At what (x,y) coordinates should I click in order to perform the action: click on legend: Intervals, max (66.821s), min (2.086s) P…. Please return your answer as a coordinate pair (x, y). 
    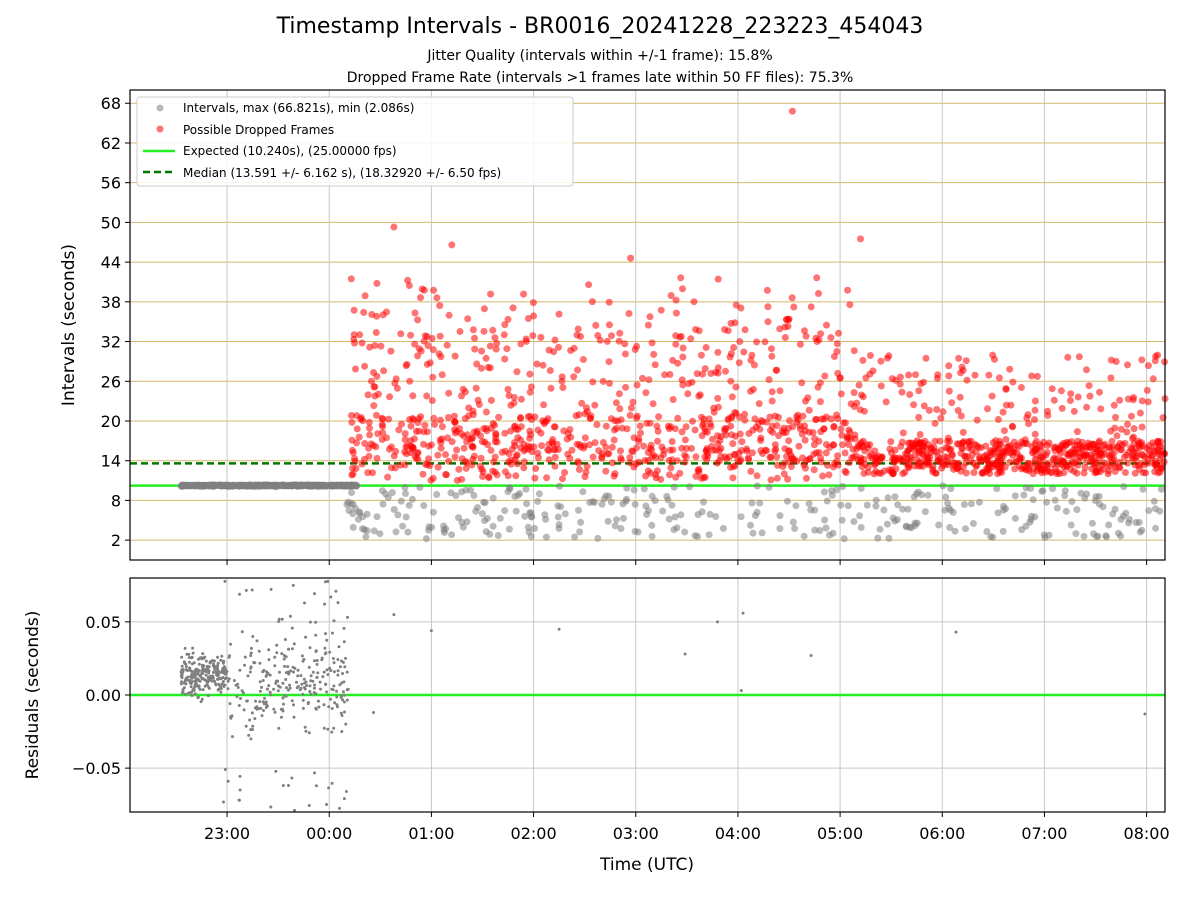
    Looking at the image, I should click on (355, 141).